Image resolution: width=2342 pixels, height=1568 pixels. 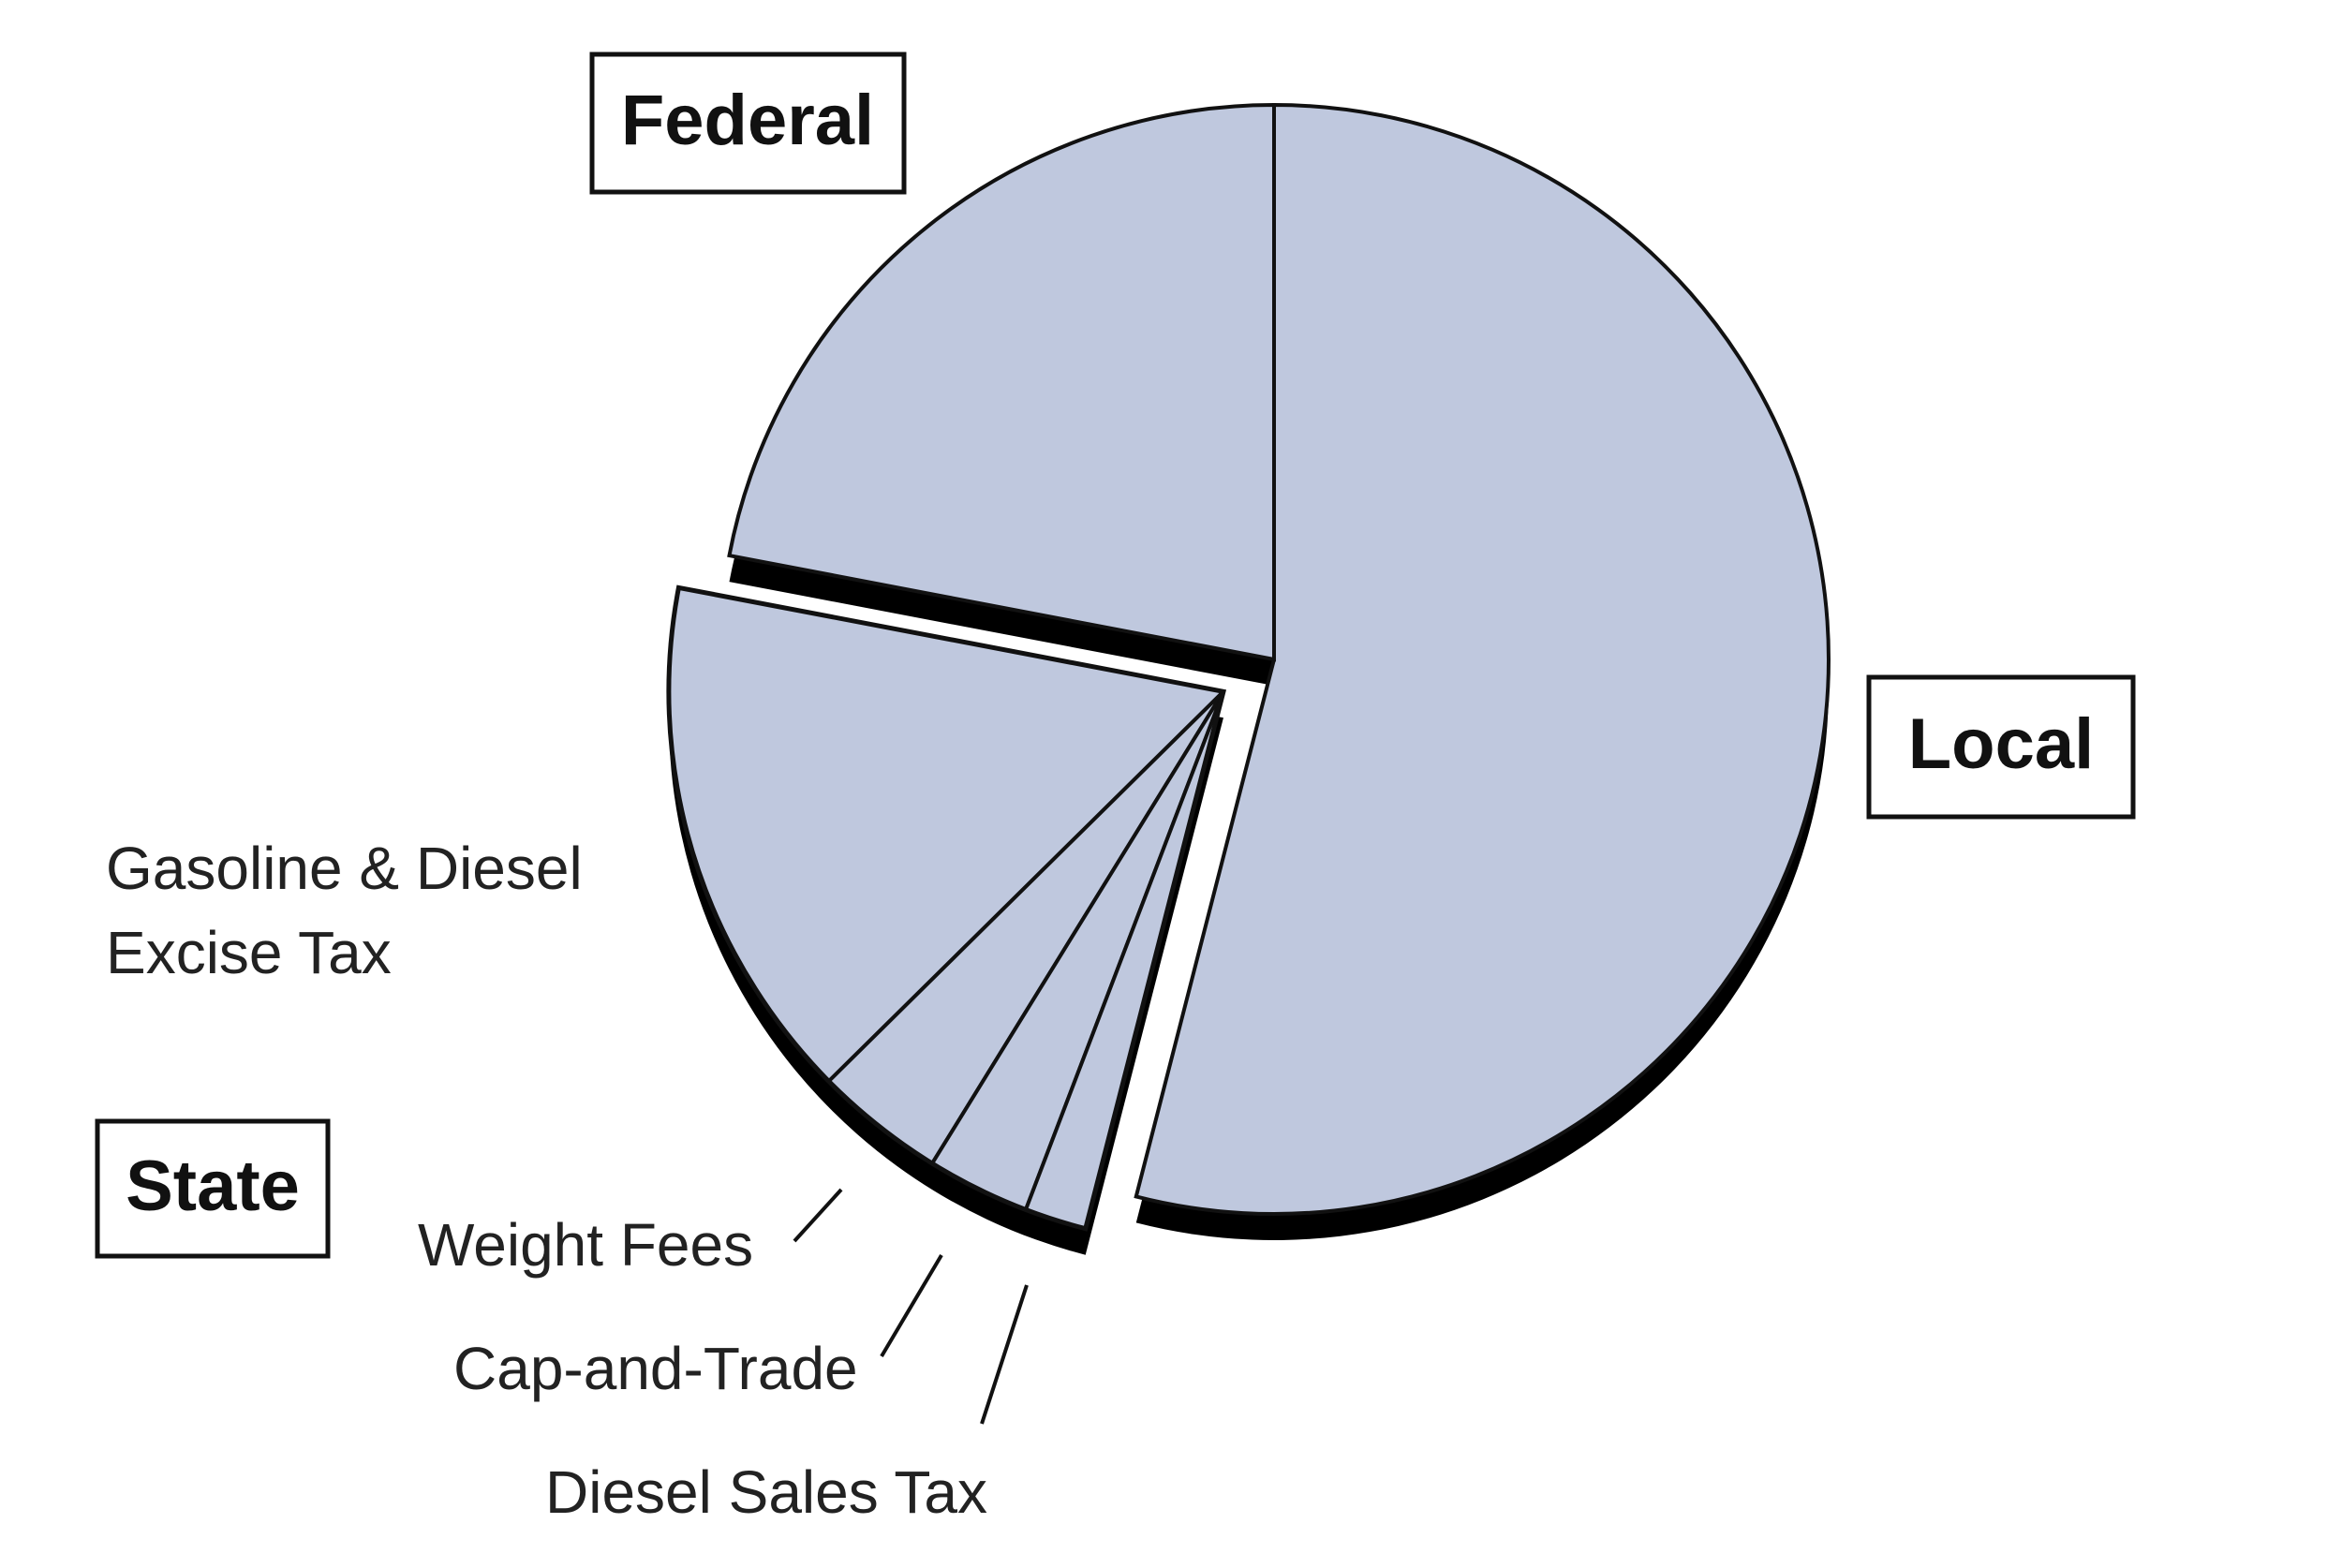 What do you see at coordinates (655, 1368) in the screenshot?
I see `slice-label: Cap-and-Trade` at bounding box center [655, 1368].